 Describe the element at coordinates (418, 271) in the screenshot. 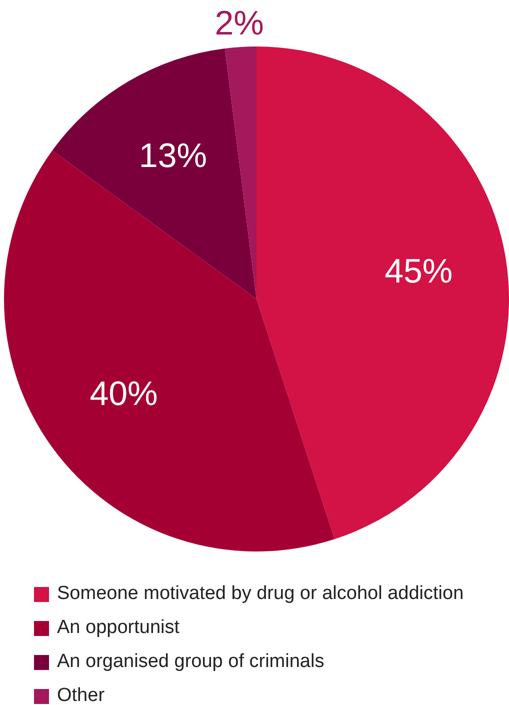

I see `data-label: 45%` at that location.